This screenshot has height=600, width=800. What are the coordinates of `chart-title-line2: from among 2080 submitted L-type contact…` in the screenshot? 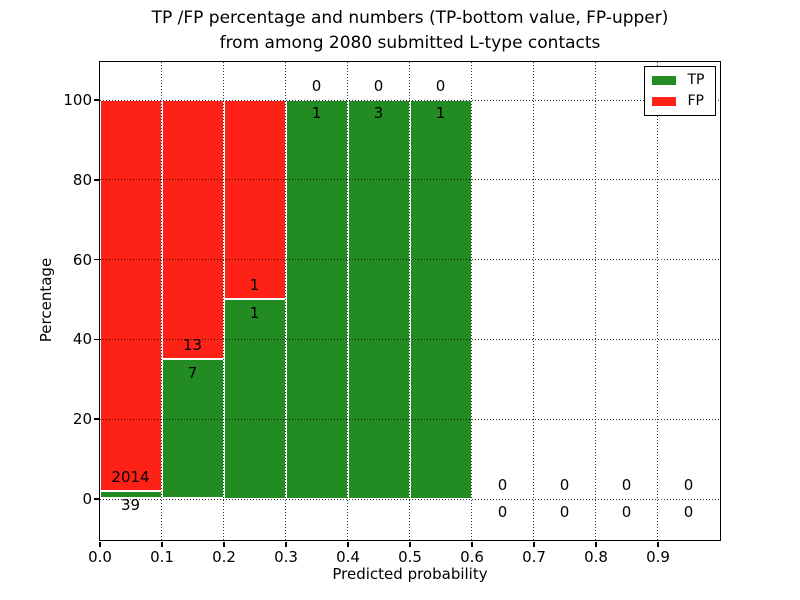 It's located at (410, 43).